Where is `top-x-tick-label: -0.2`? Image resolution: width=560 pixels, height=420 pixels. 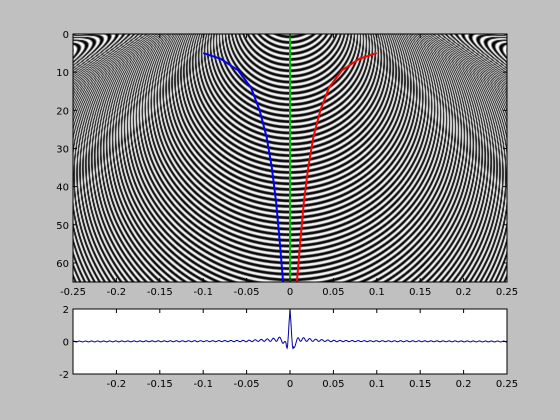
top-x-tick-label: -0.2 is located at coordinates (117, 292).